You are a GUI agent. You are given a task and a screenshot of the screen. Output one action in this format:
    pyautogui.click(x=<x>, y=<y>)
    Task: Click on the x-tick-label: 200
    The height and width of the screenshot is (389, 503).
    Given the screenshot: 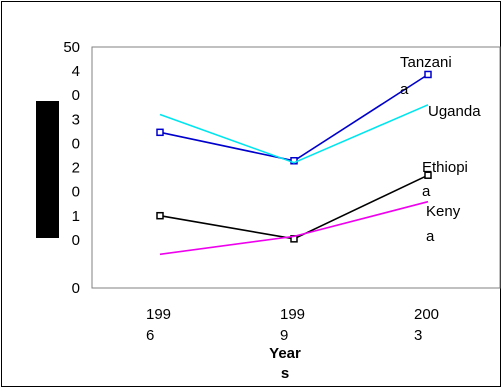 What is the action you would take?
    pyautogui.click(x=426, y=314)
    